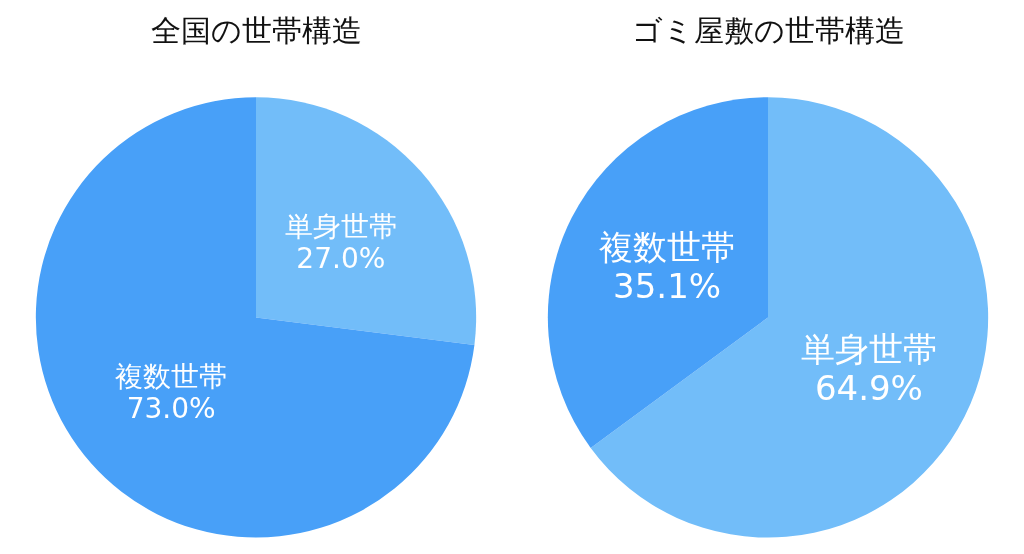 This screenshot has width=1024, height=554. I want to click on data-label: 73.0%, so click(171, 408).